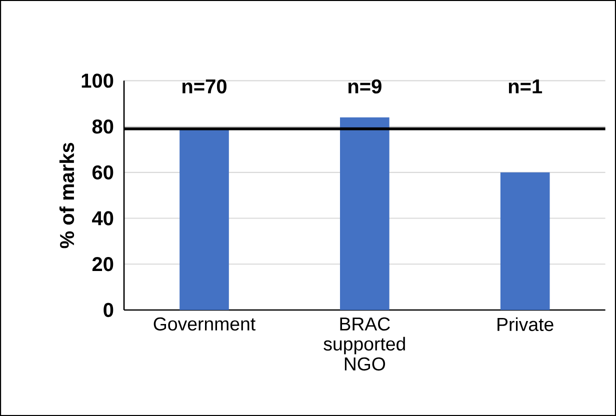 The image size is (616, 416). Describe the element at coordinates (103, 218) in the screenshot. I see `y-tick-label: 40` at that location.